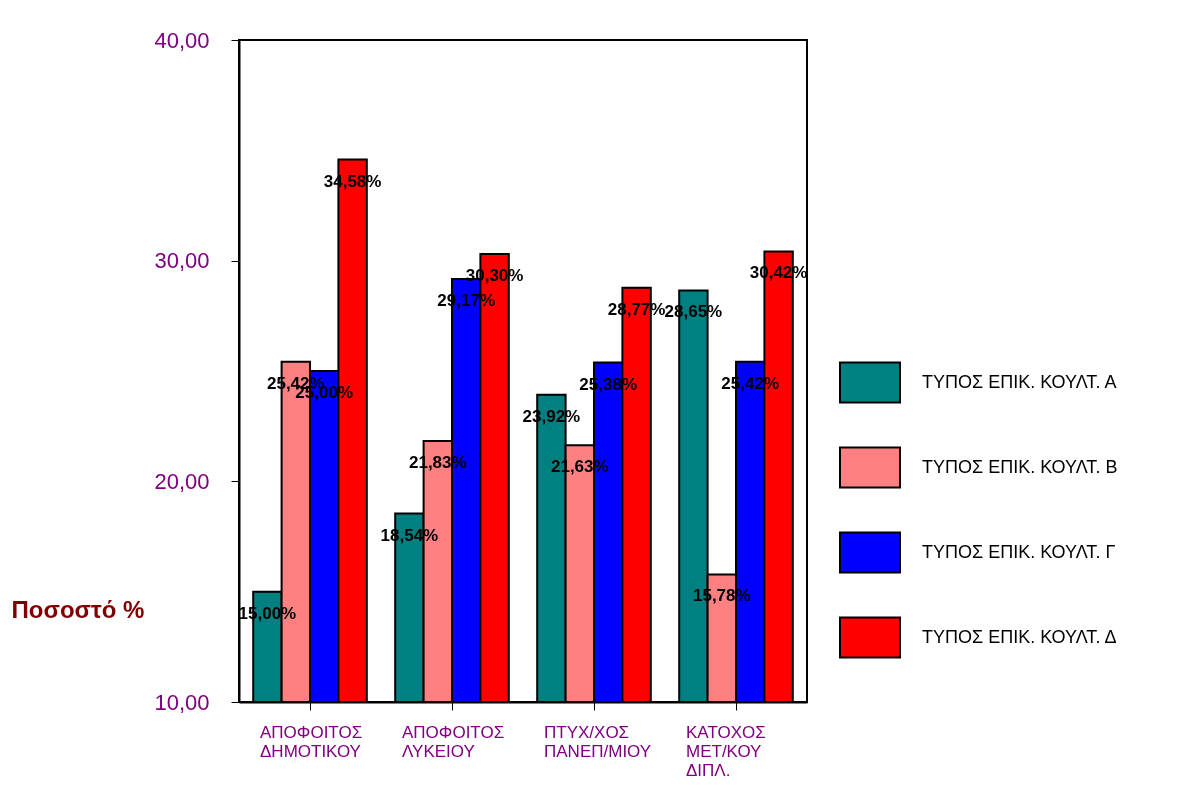 This screenshot has height=796, width=1201. Describe the element at coordinates (182, 40) in the screenshot. I see `y-tick-label: 40,00` at that location.